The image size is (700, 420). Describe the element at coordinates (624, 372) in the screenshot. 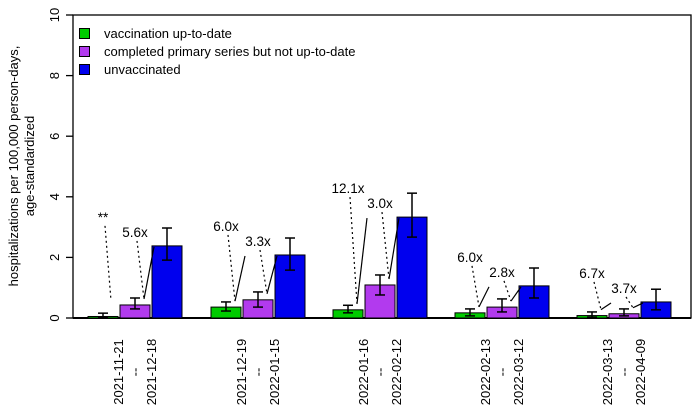

I see `x-tick-label-group-4-line-1: --` at that location.